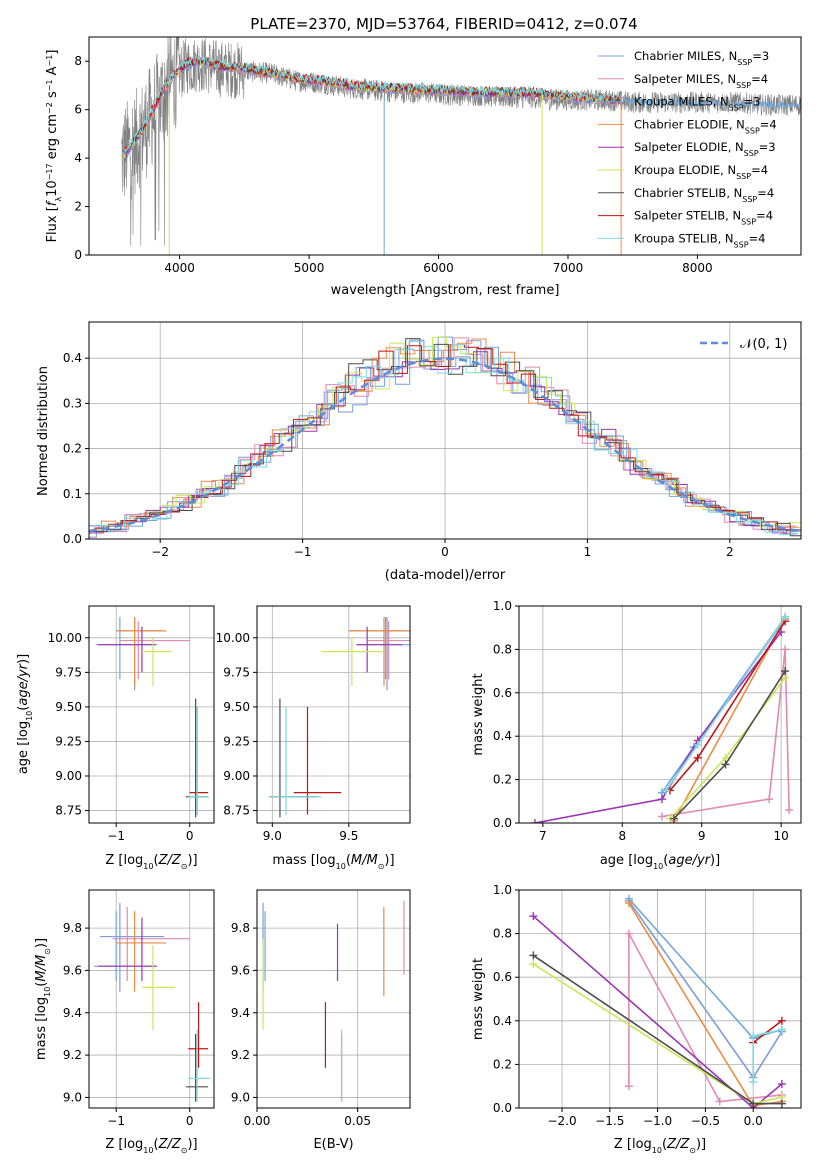 The height and width of the screenshot is (1170, 819). What do you see at coordinates (333, 1144) in the screenshot?
I see `x-axis-label: E(B-V)` at bounding box center [333, 1144].